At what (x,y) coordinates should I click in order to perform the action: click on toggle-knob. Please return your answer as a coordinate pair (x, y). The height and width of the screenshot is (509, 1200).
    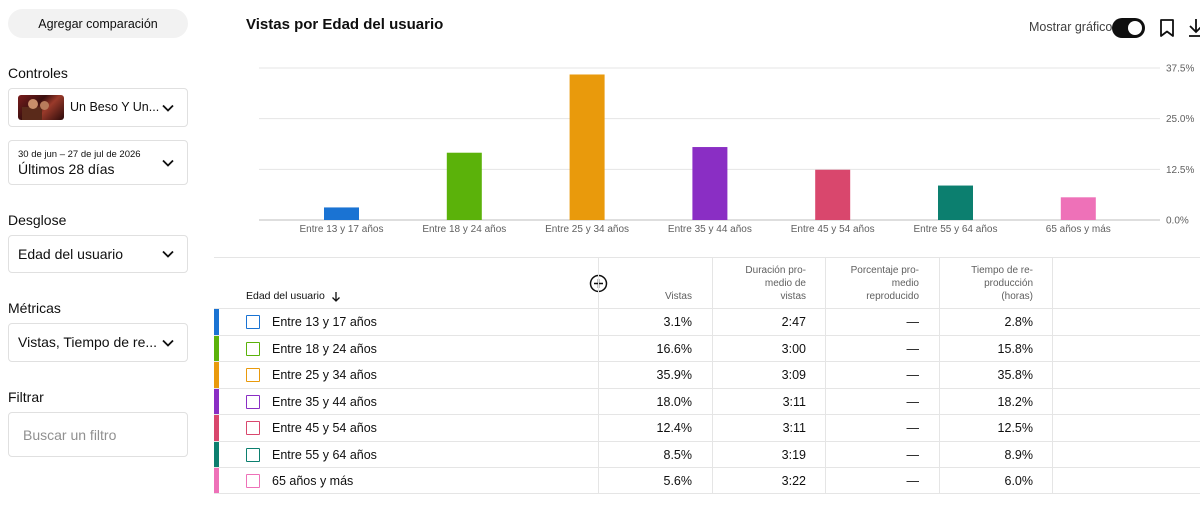
    Looking at the image, I should click on (1135, 28).